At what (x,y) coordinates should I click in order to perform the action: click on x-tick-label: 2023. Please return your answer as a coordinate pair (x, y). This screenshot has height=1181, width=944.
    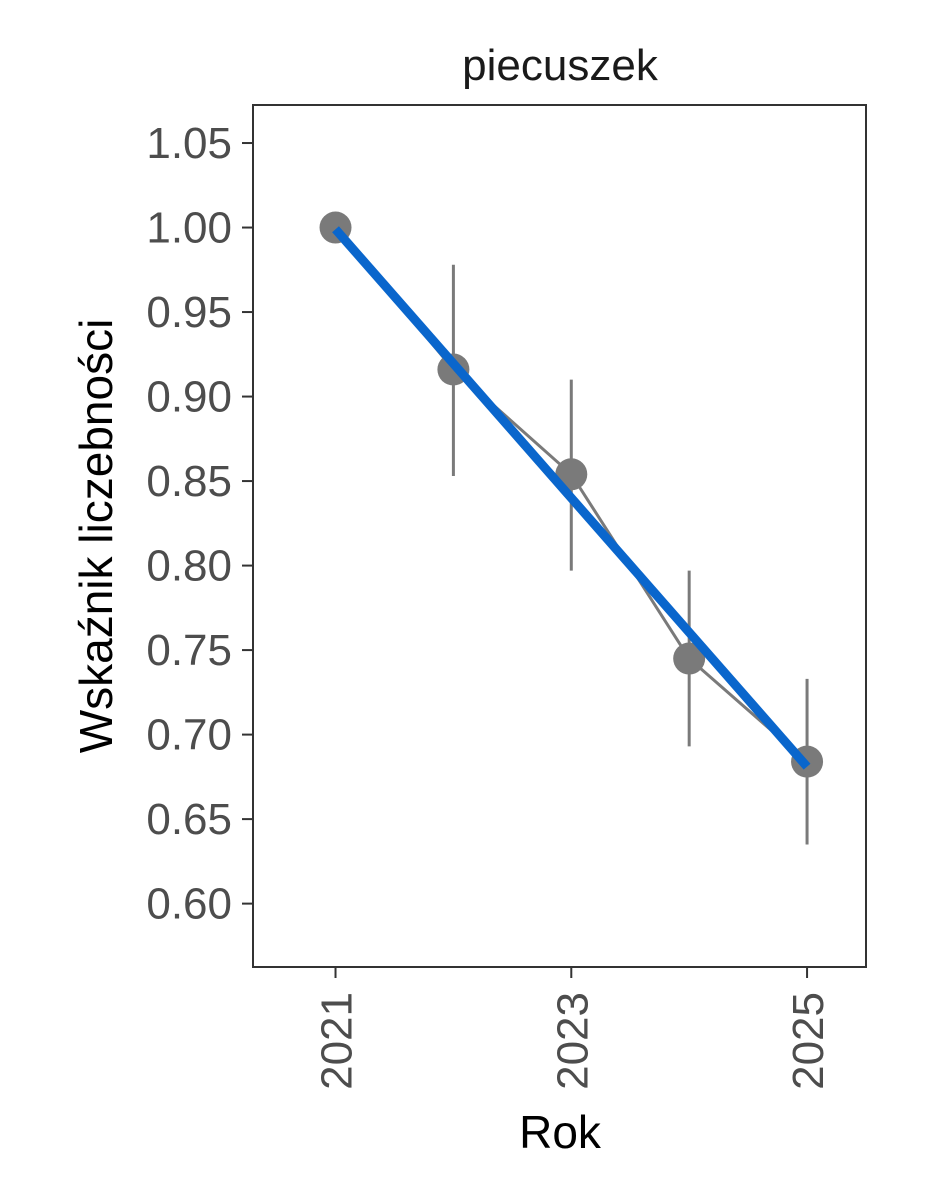
    Looking at the image, I should click on (572, 1041).